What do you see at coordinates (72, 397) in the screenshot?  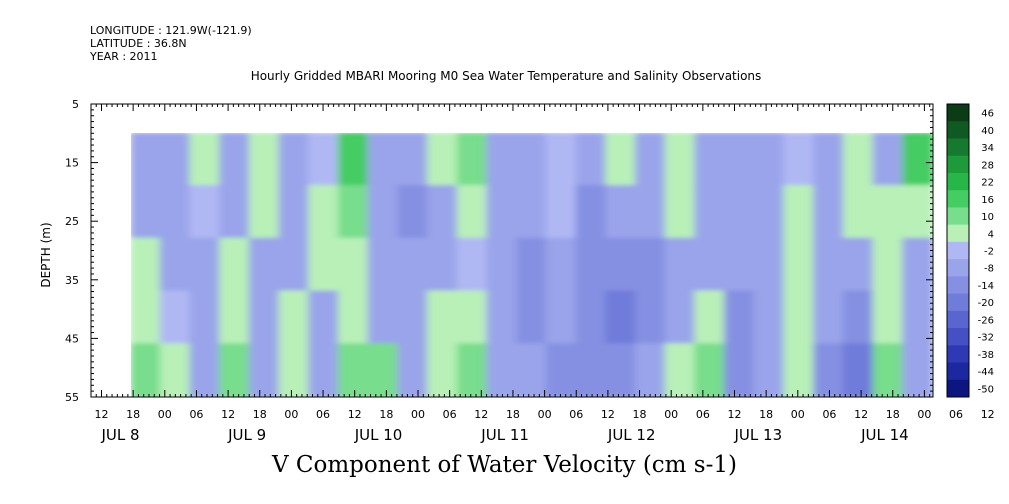 I see `y-tick-label: 55` at bounding box center [72, 397].